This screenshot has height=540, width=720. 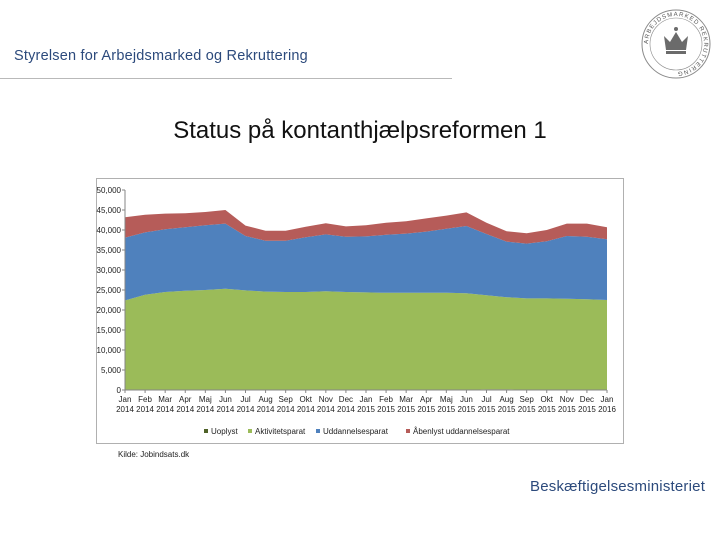 I want to click on x-tick-year-label: 2016, so click(x=607, y=409).